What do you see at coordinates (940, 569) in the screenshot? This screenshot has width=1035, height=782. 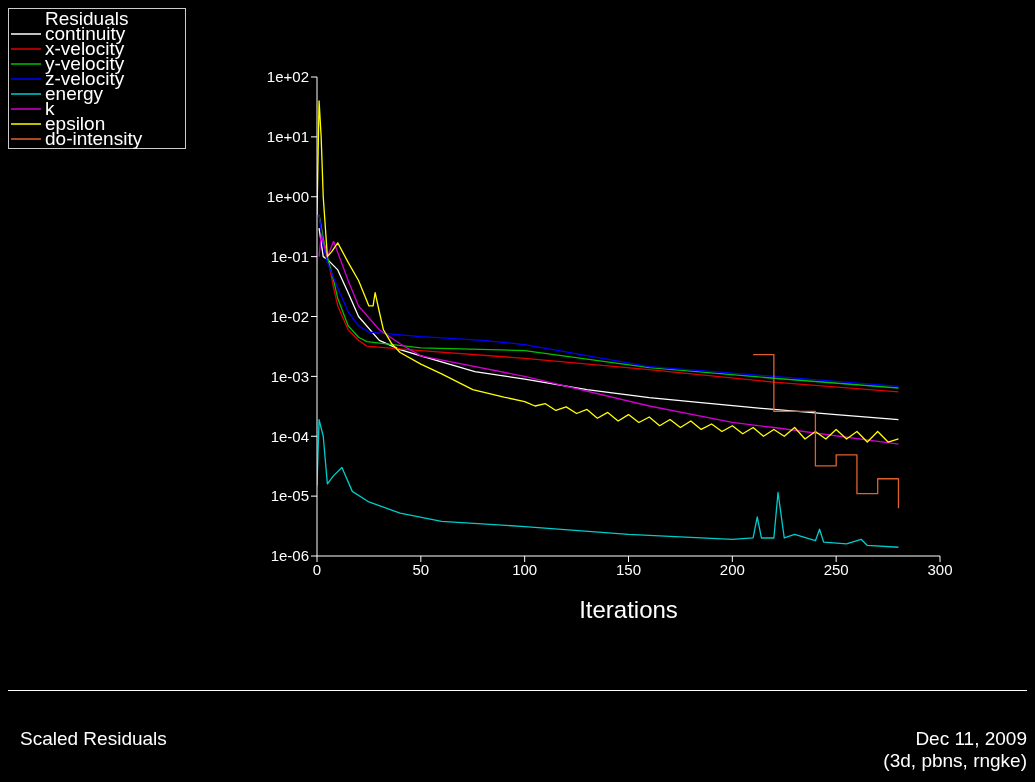 I see `x-tick-label: 300` at bounding box center [940, 569].